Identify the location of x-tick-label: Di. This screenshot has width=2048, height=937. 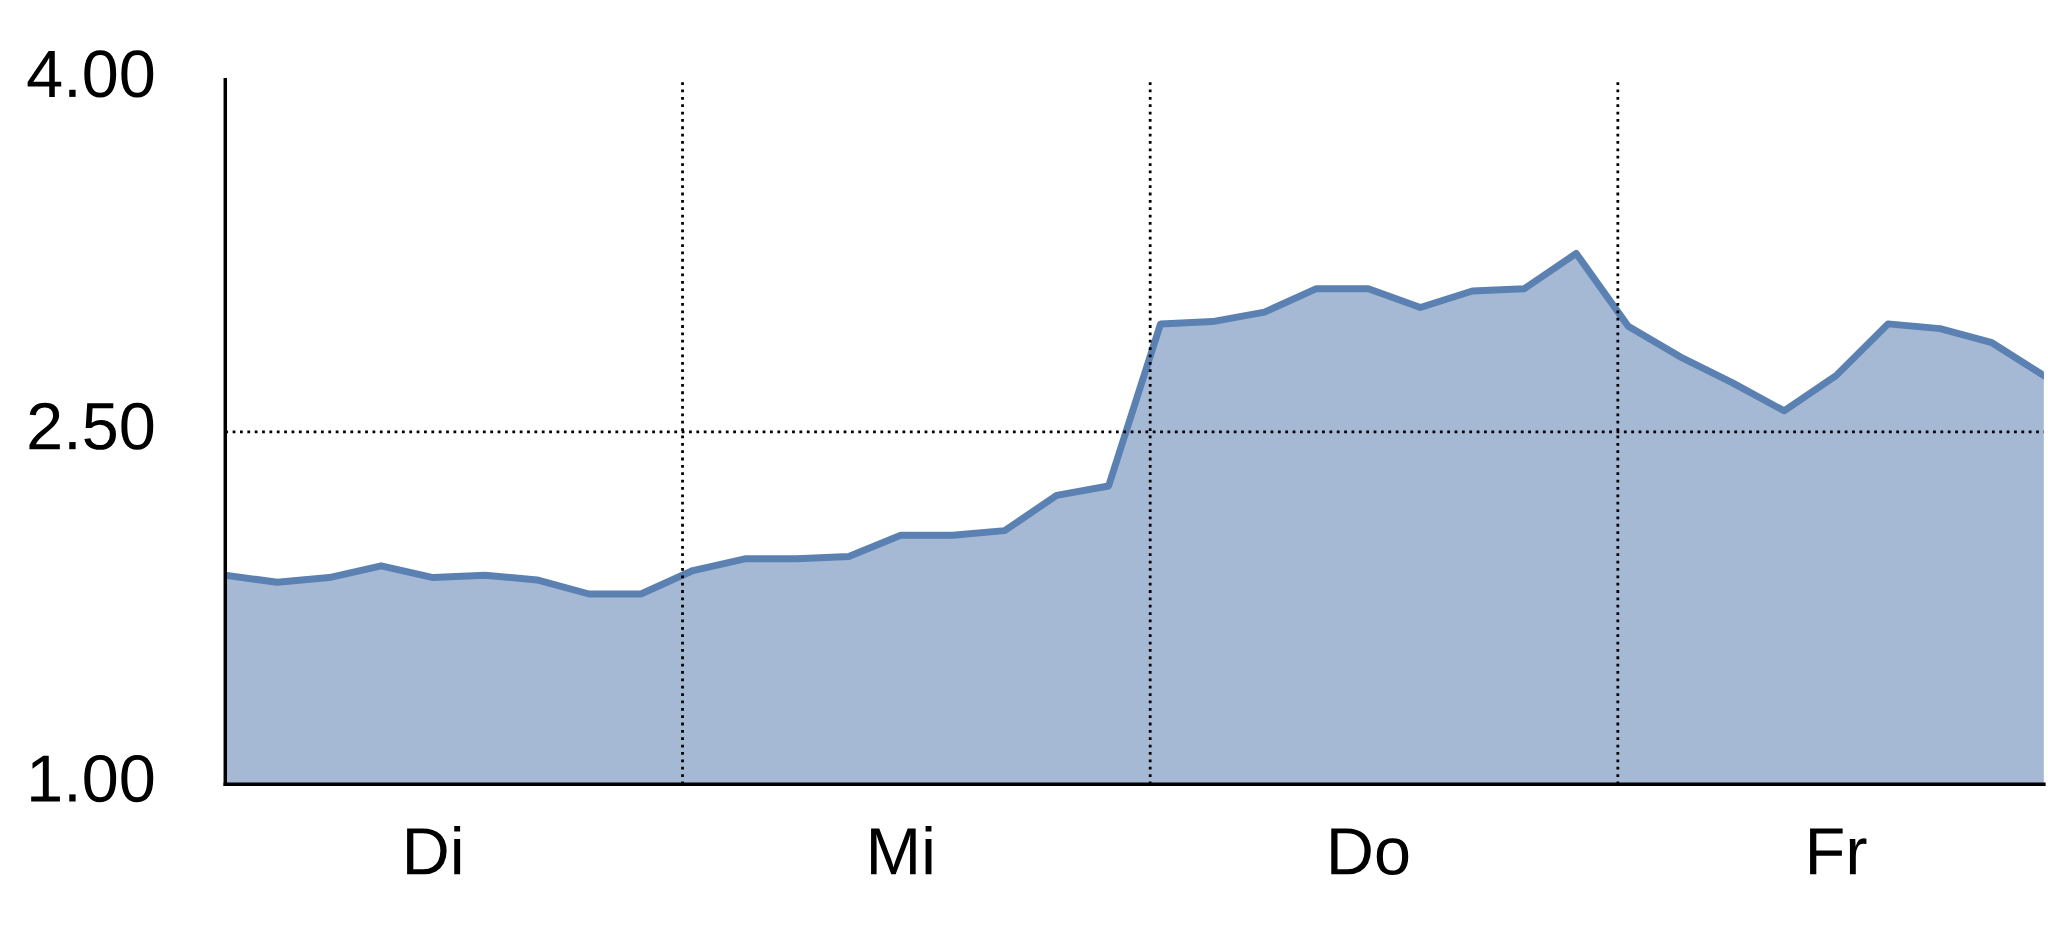
(434, 850).